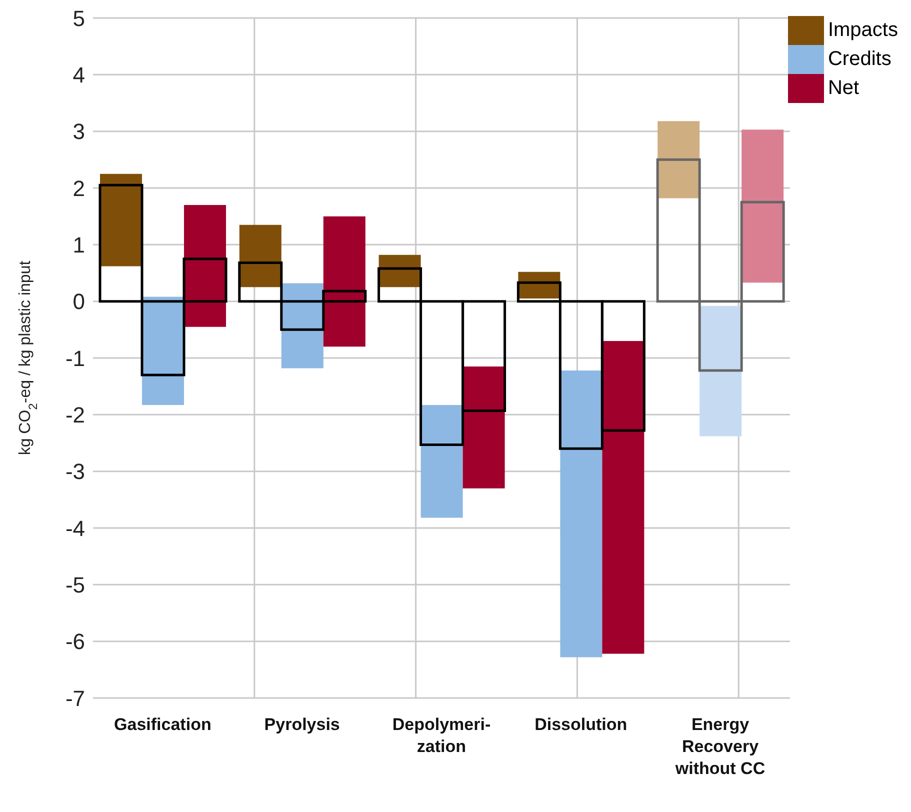 The width and height of the screenshot is (911, 812). Describe the element at coordinates (163, 724) in the screenshot. I see `x-tick-label: Gasification` at that location.